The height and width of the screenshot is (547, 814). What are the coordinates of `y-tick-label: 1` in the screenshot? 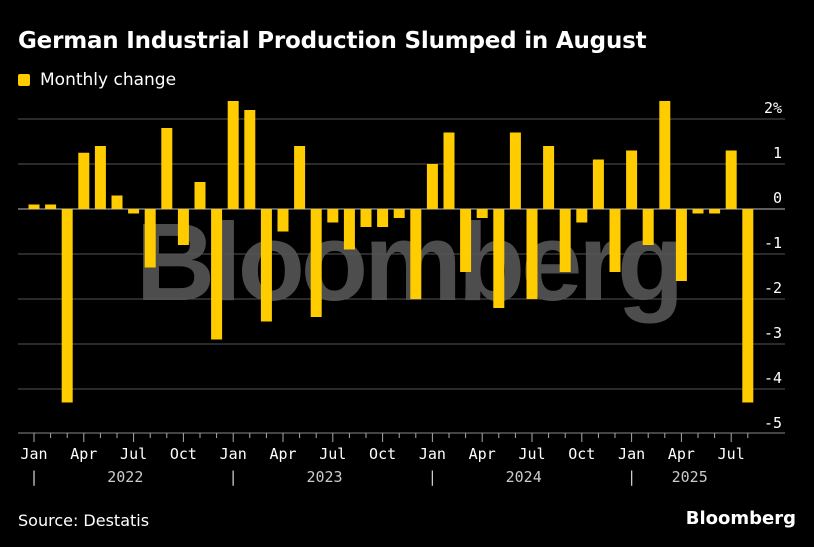 It's located at (777, 153).